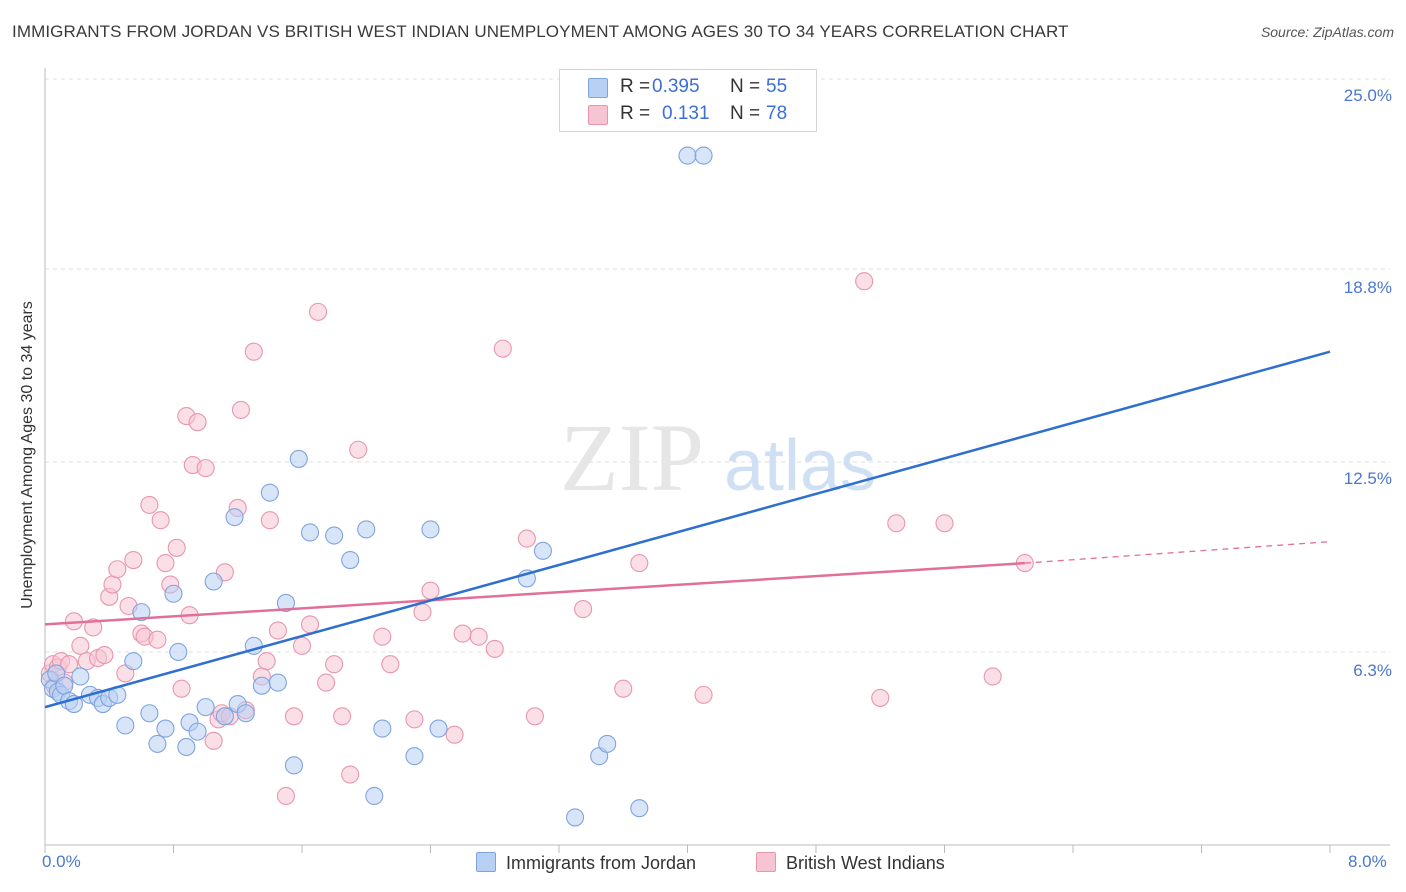  I want to click on watermark: ZIP atlas, so click(718, 457).